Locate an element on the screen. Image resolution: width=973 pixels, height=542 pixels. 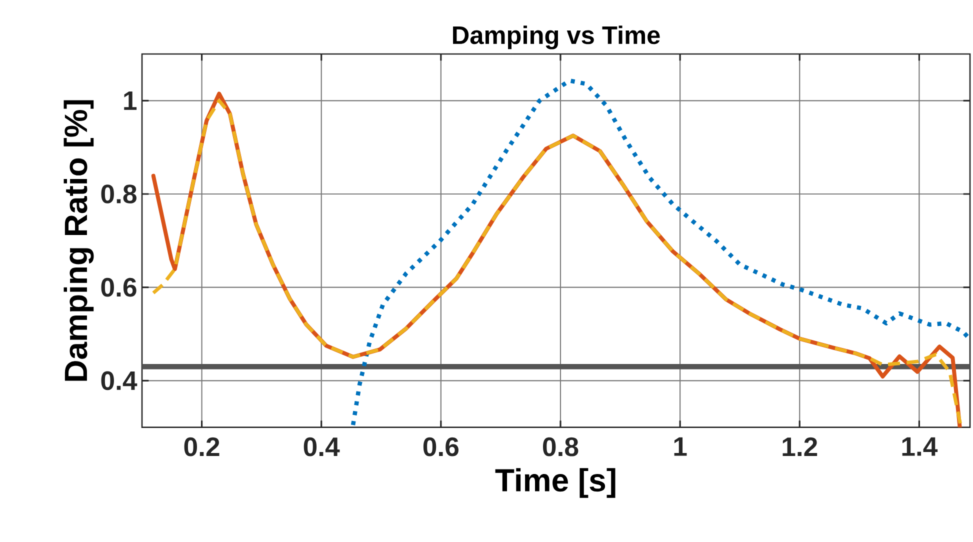
x-tick-label: 1 is located at coordinates (680, 446).